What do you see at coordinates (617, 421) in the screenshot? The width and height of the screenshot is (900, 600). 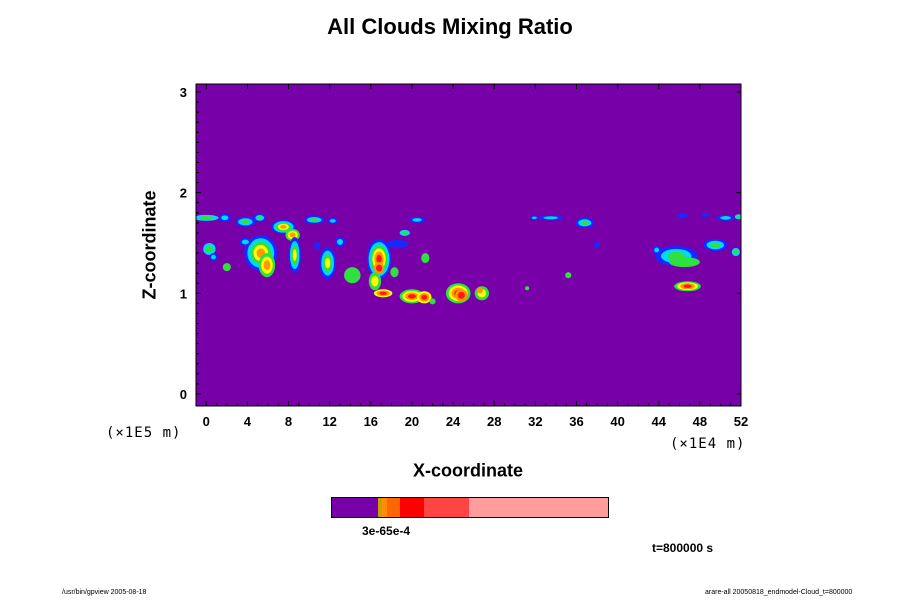 I see `x-tick-label: 40` at bounding box center [617, 421].